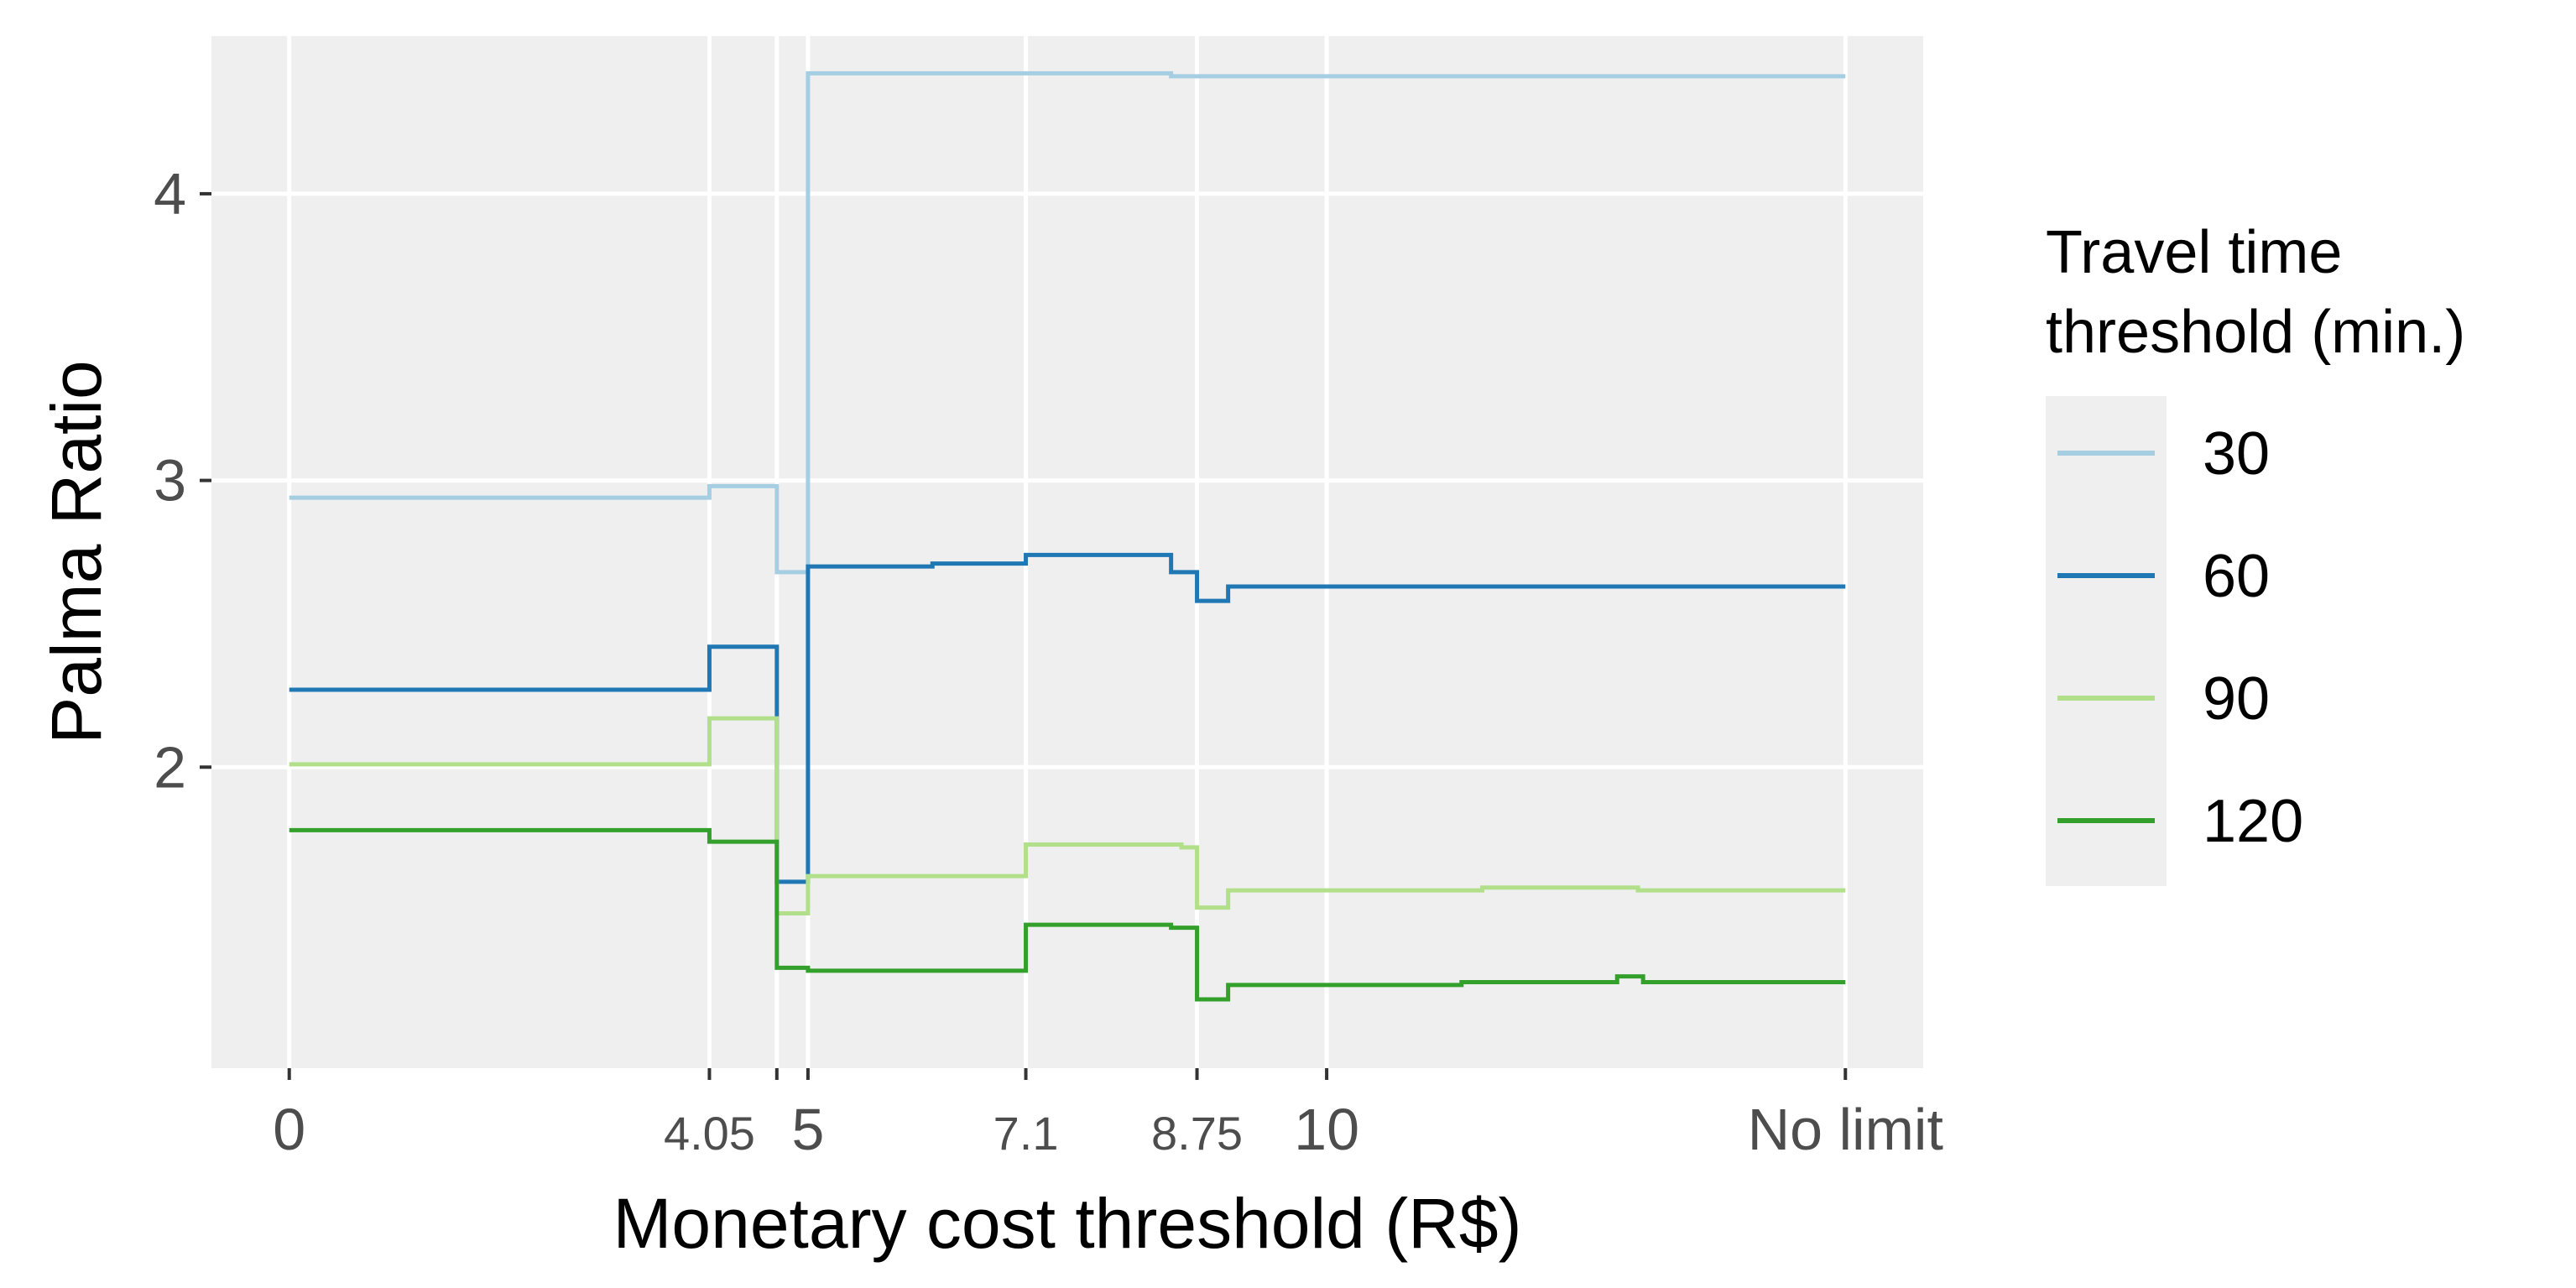  Describe the element at coordinates (1108, 1129) in the screenshot. I see `x-tick-labels: 0 4.05 5 7.1 8.75 10 No limit` at that location.